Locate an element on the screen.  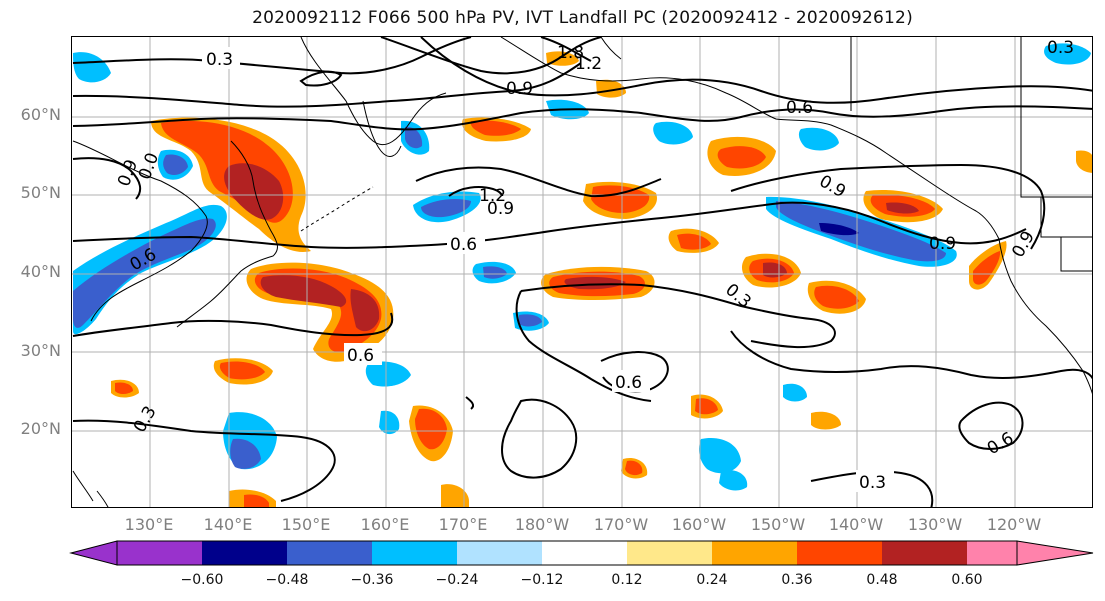
lon-label-140w: 140°W is located at coordinates (856, 524).